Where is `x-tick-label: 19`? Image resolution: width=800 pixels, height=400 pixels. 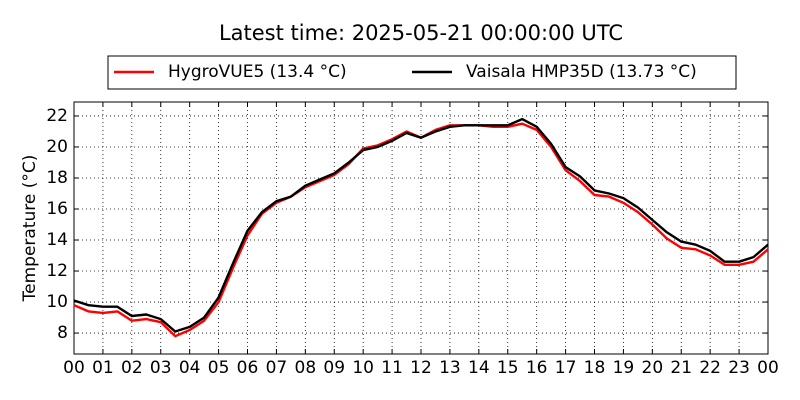 x-tick-label: 19 is located at coordinates (624, 368).